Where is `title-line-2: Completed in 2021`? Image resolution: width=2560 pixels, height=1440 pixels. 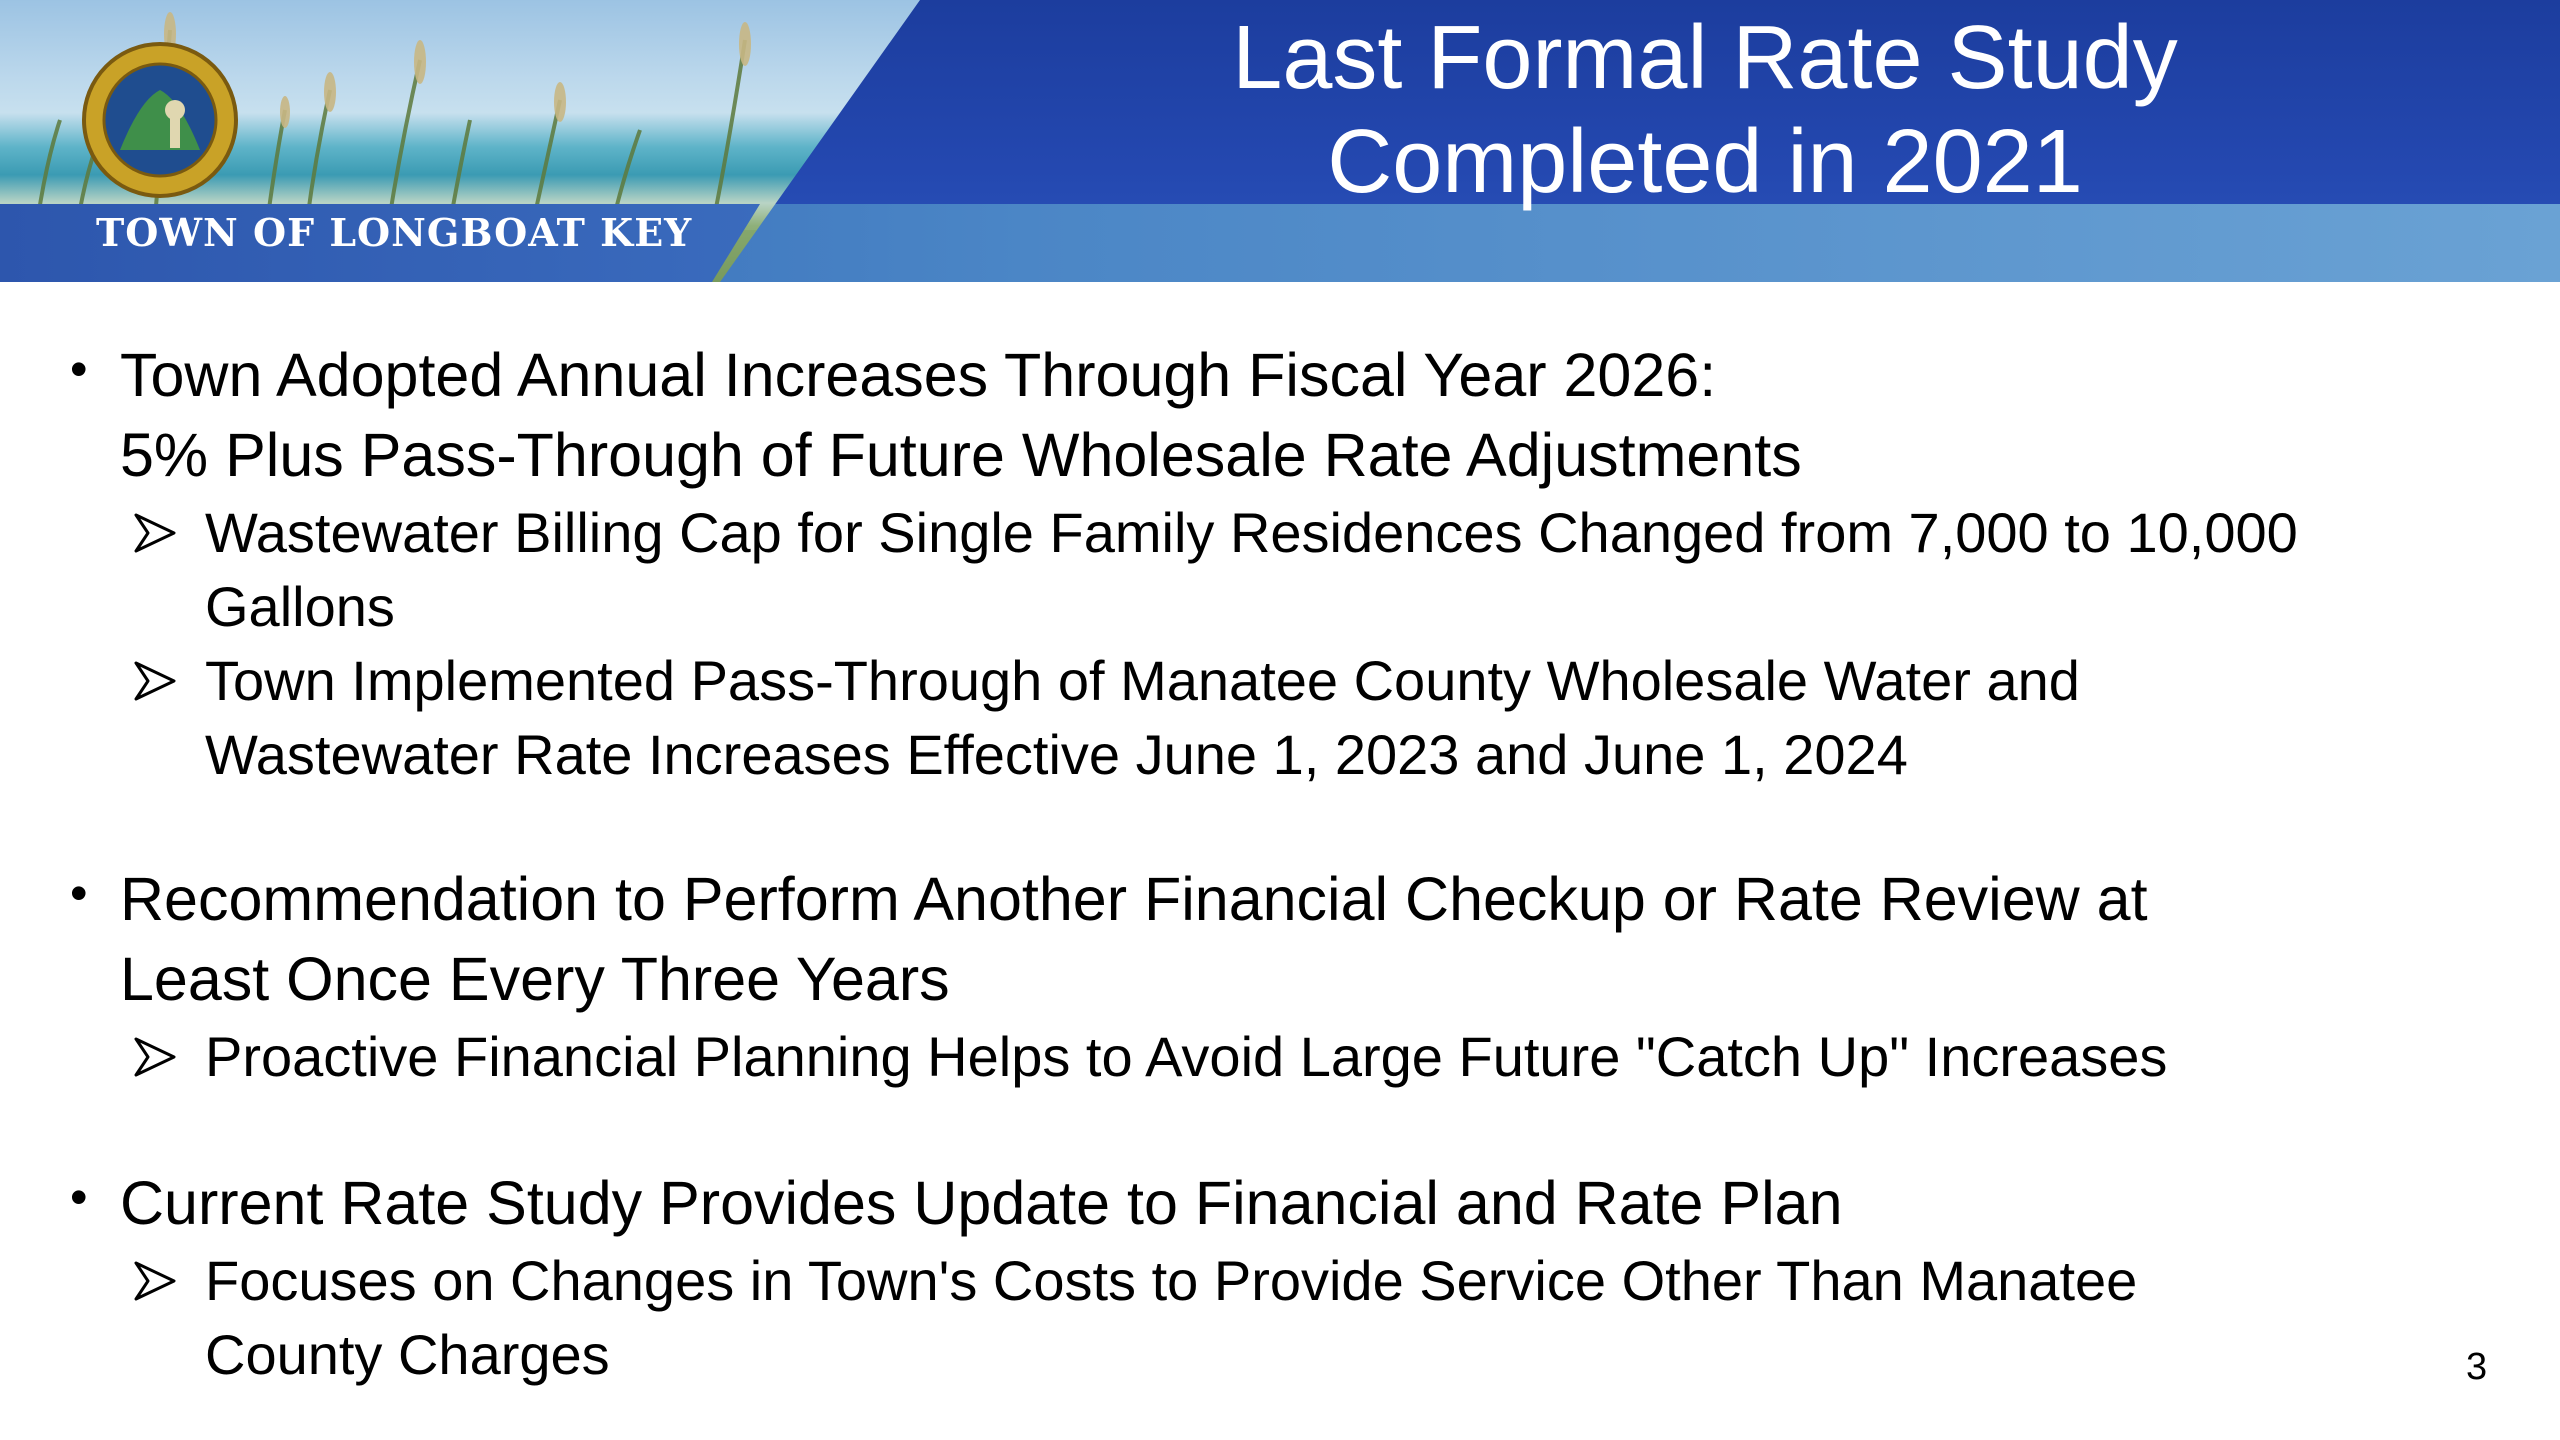 title-line-2: Completed in 2021 is located at coordinates (1705, 162).